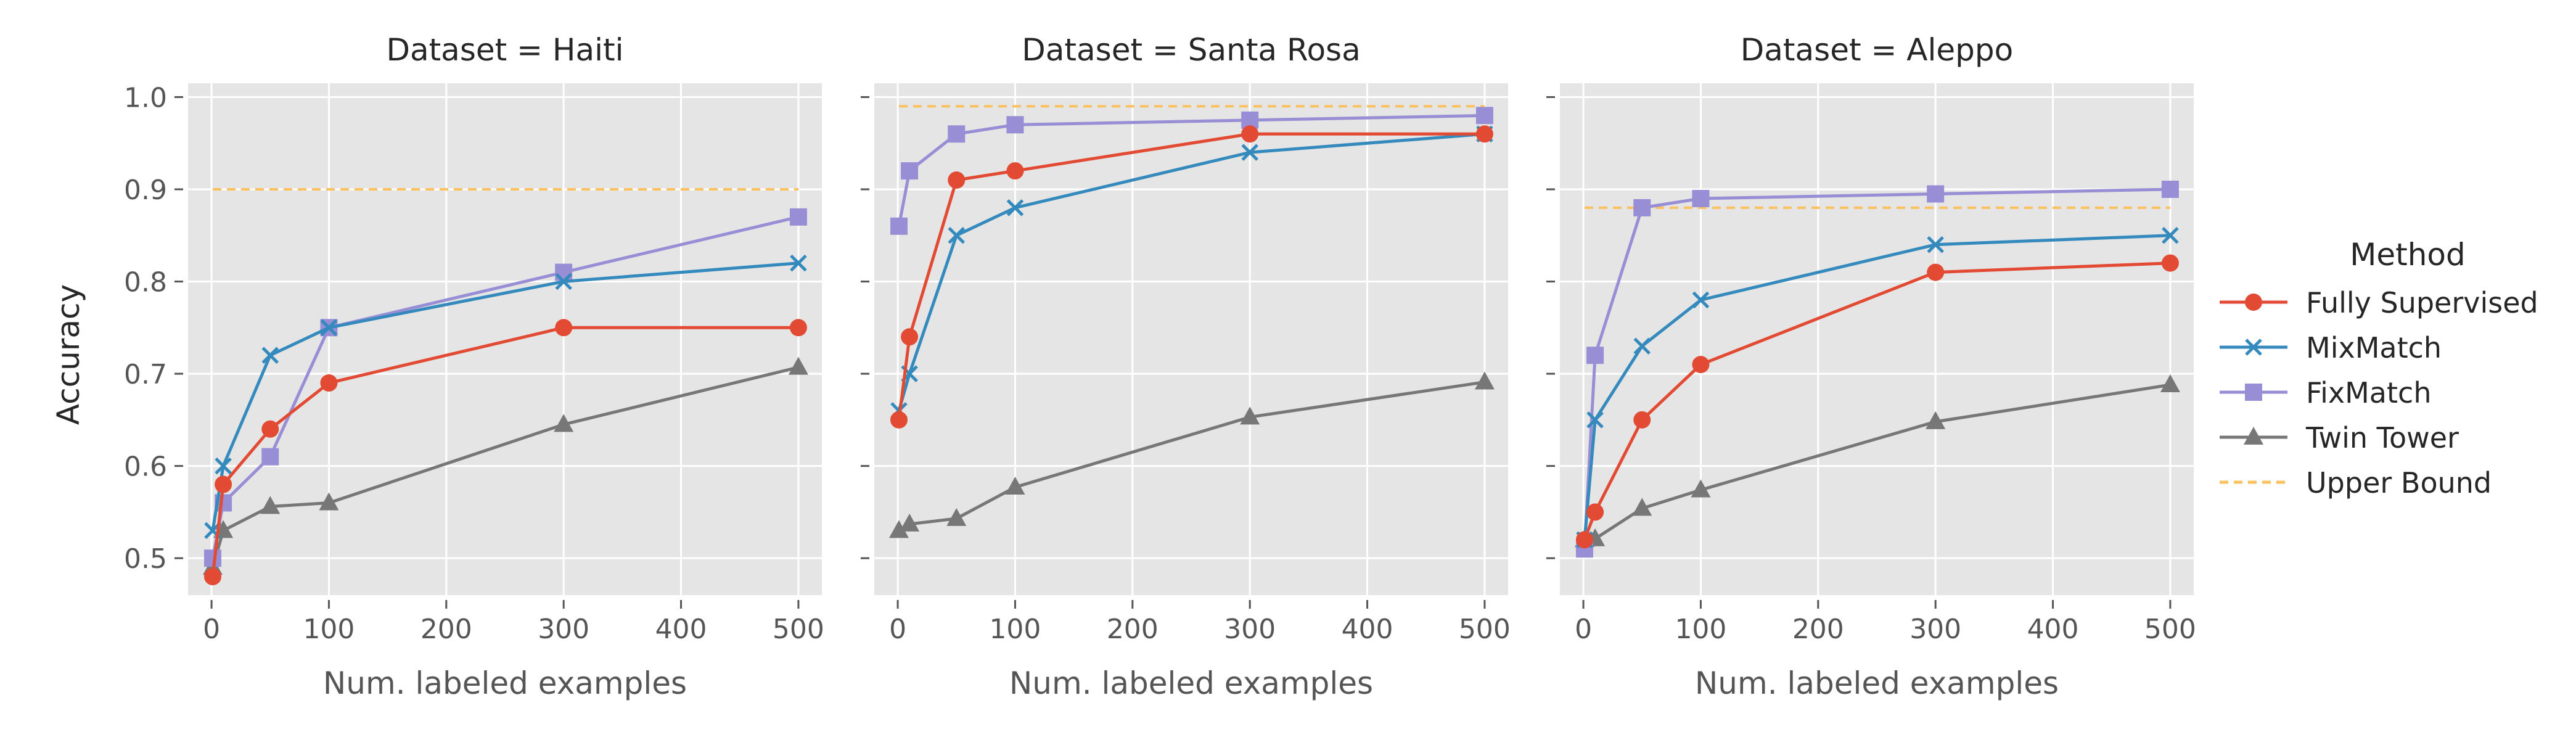 Image resolution: width=2576 pixels, height=740 pixels. Describe the element at coordinates (2408, 255) in the screenshot. I see `legend-title: Method` at that location.